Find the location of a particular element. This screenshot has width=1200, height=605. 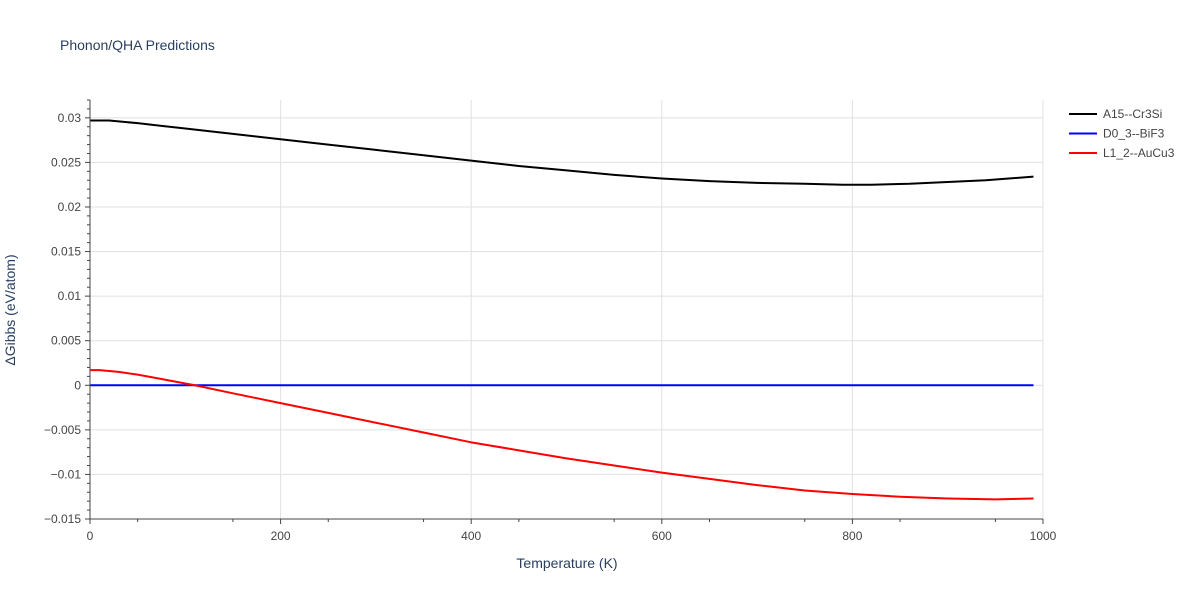

y-axis-title: ΔGibbs (eV/atom) is located at coordinates (10, 309).